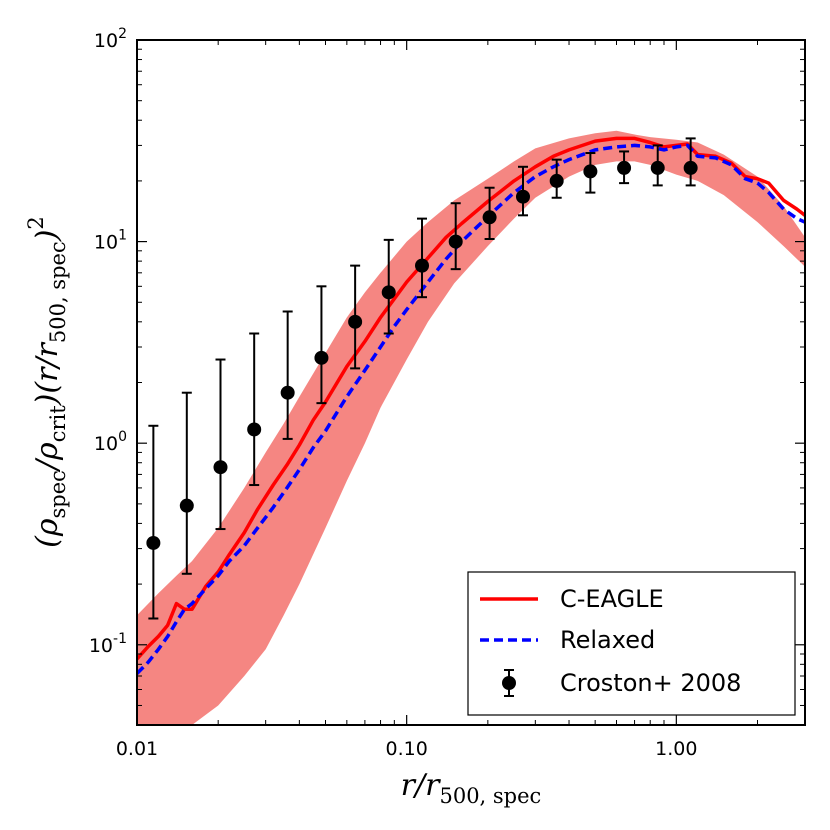 The width and height of the screenshot is (830, 830). Describe the element at coordinates (110, 39) in the screenshot. I see `y-tick-label-3: 10²` at that location.